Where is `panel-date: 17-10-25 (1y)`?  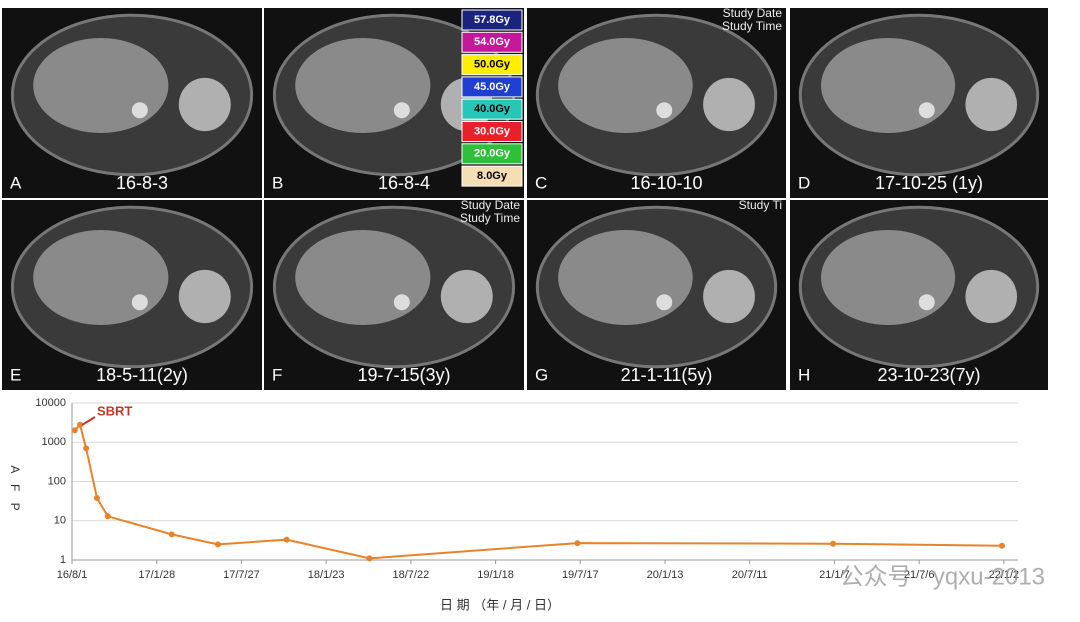
panel-date: 17-10-25 (1y) is located at coordinates (929, 183).